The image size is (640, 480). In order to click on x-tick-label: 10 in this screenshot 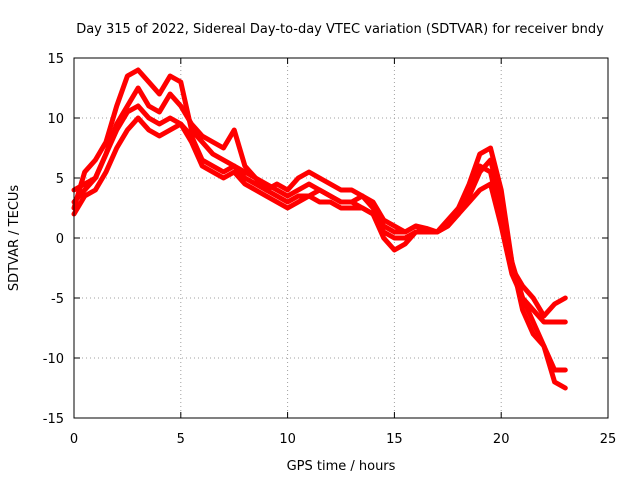, I will do `click(287, 439)`.